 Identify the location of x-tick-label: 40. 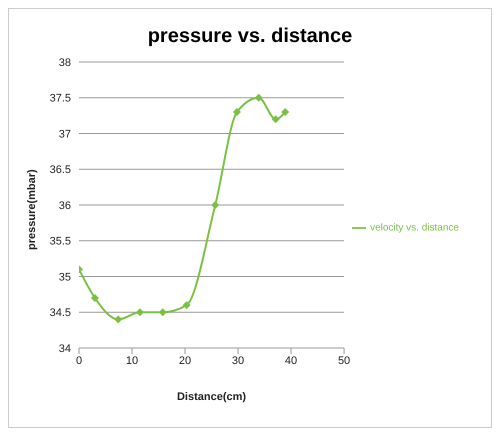
(291, 360).